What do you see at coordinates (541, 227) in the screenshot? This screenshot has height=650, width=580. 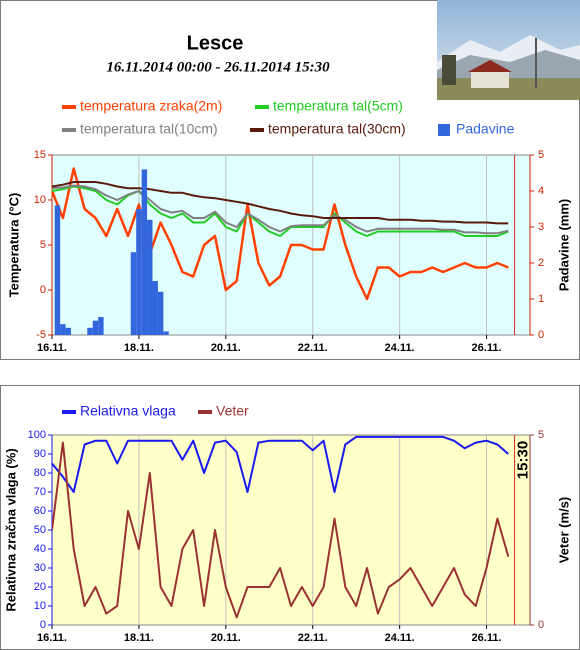 I see `y2-tick-label: 3` at bounding box center [541, 227].